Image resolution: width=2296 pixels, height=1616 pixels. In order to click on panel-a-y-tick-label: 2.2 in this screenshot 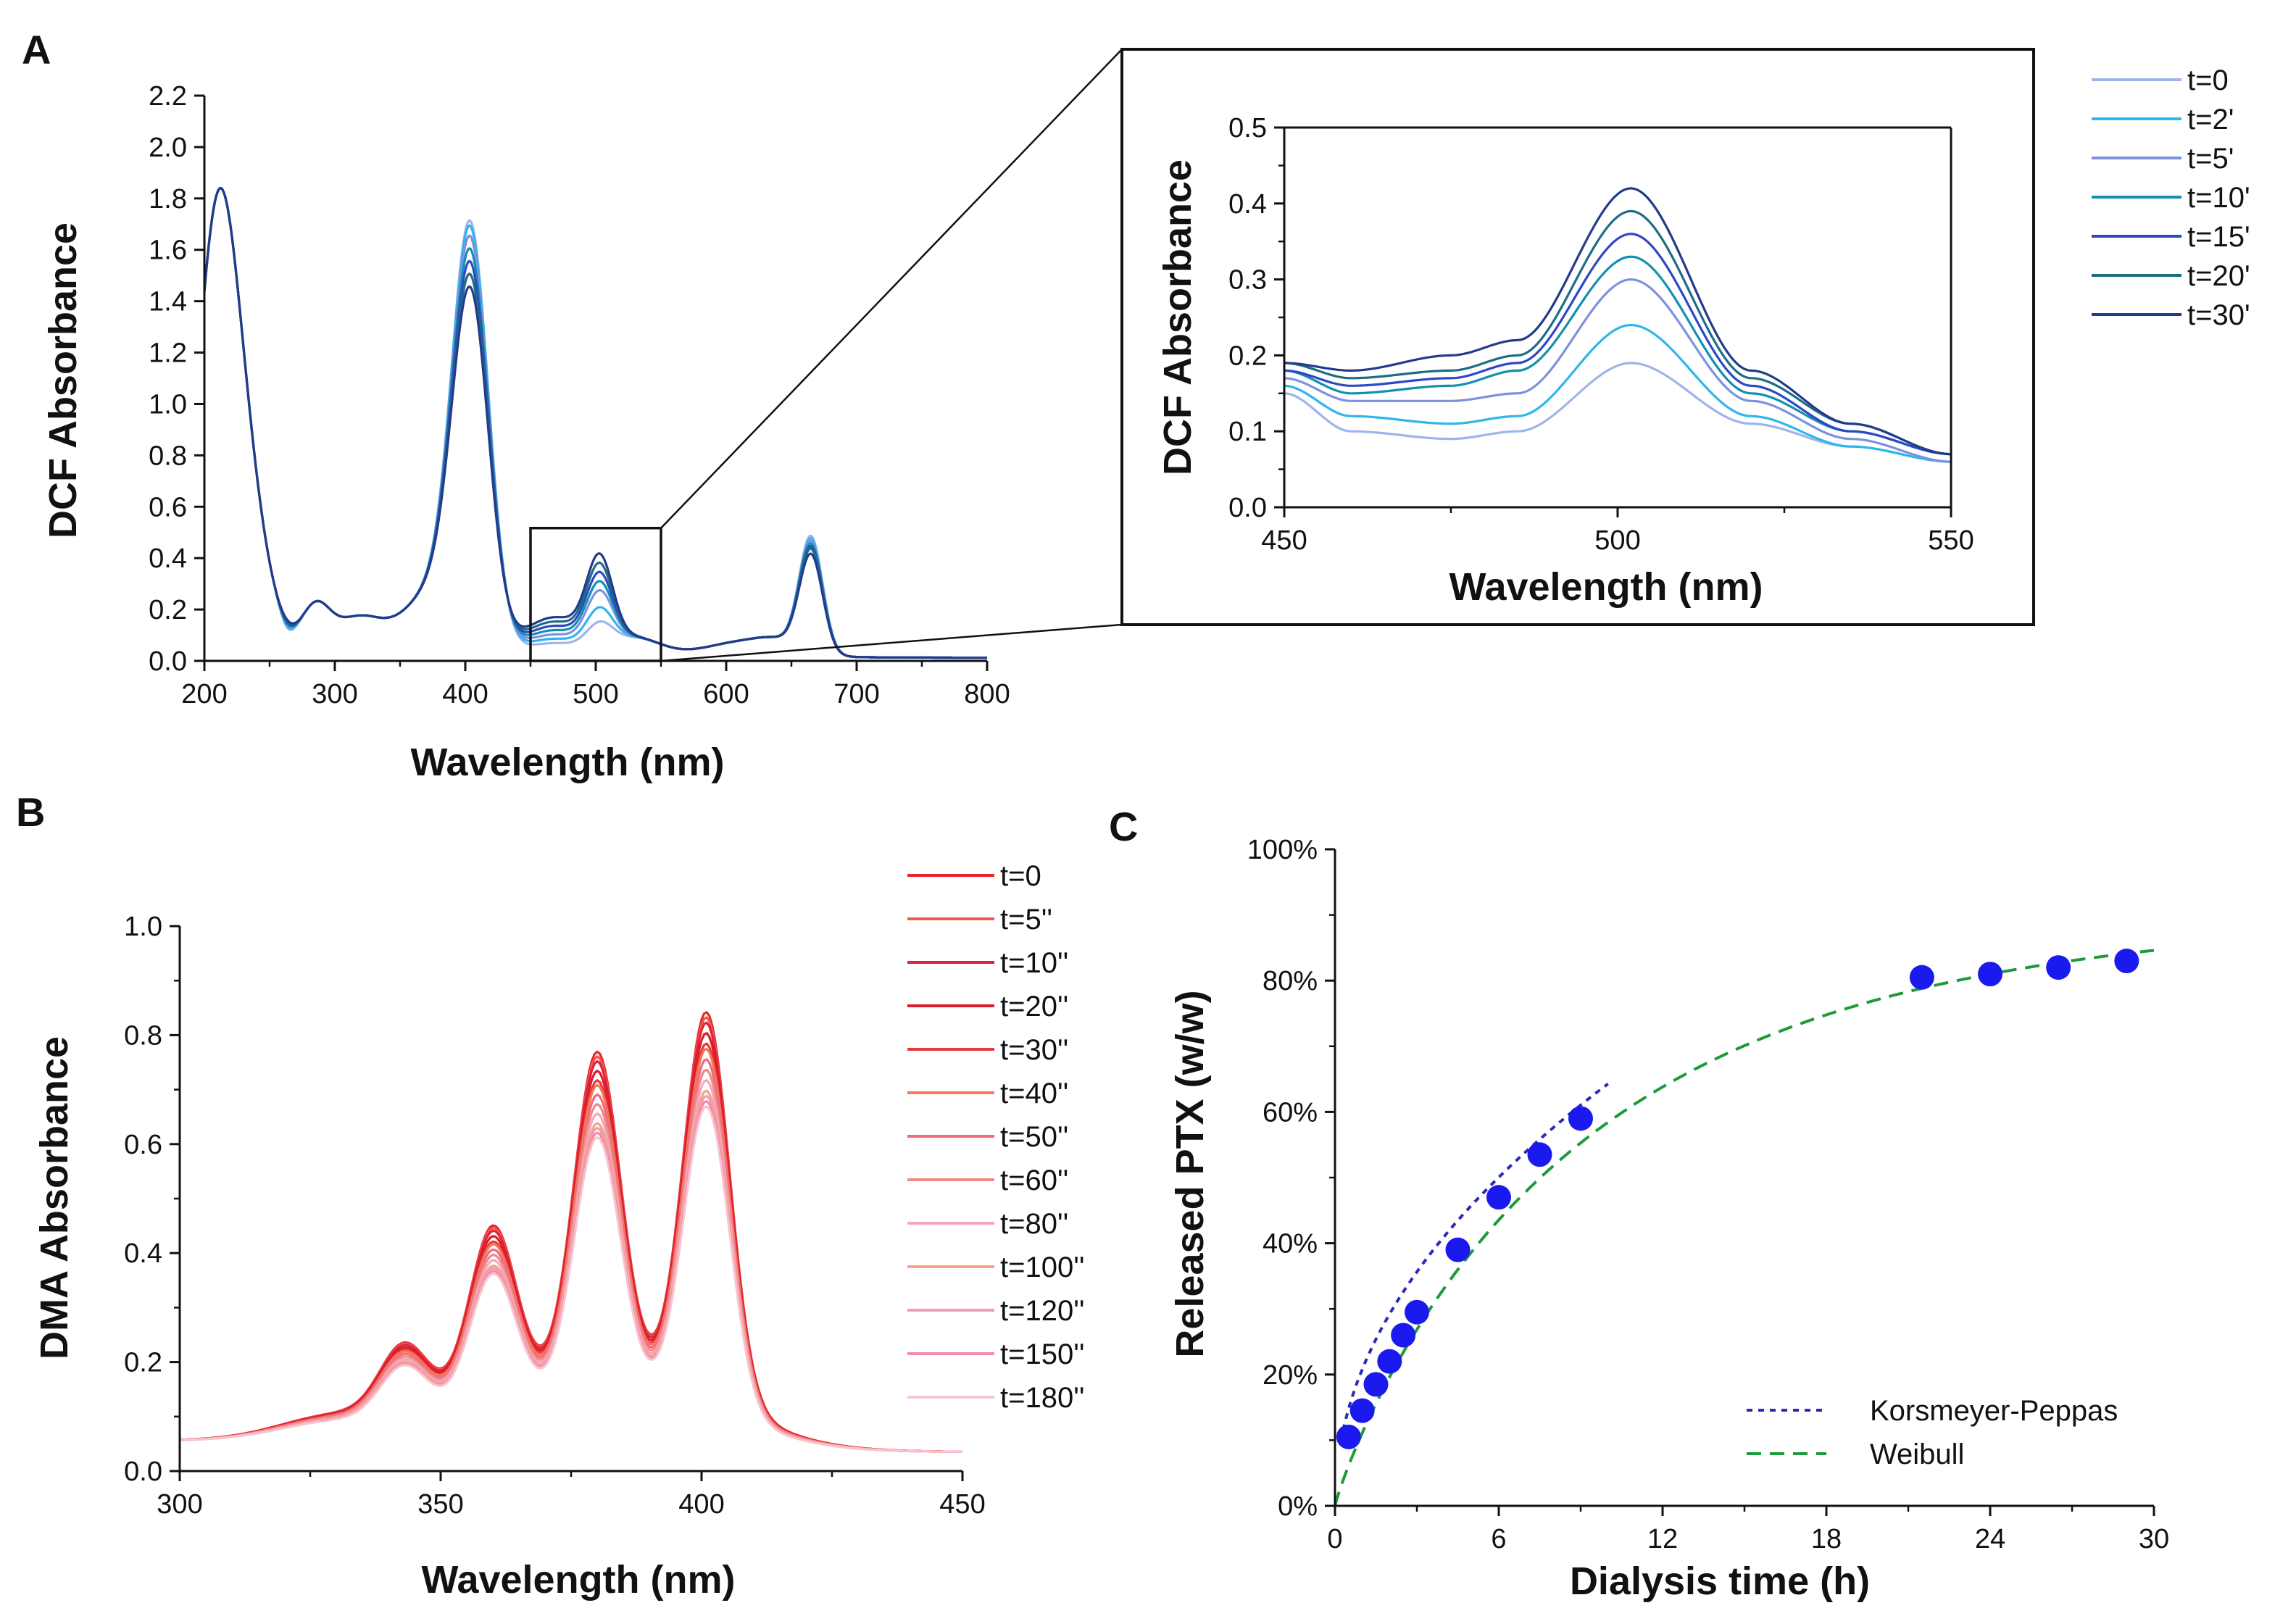, I will do `click(168, 96)`.